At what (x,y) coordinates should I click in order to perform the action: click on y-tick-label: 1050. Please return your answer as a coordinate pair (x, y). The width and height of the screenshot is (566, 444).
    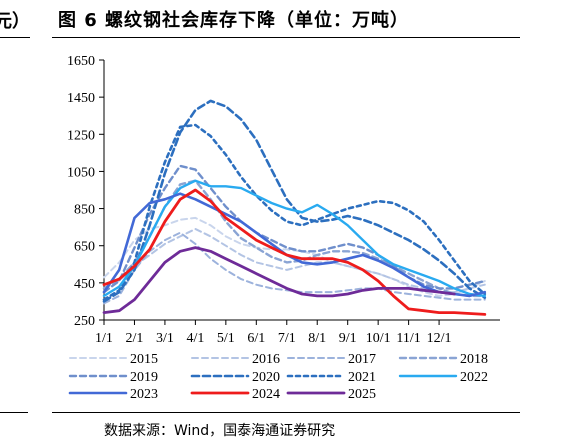
    Looking at the image, I should click on (81, 172).